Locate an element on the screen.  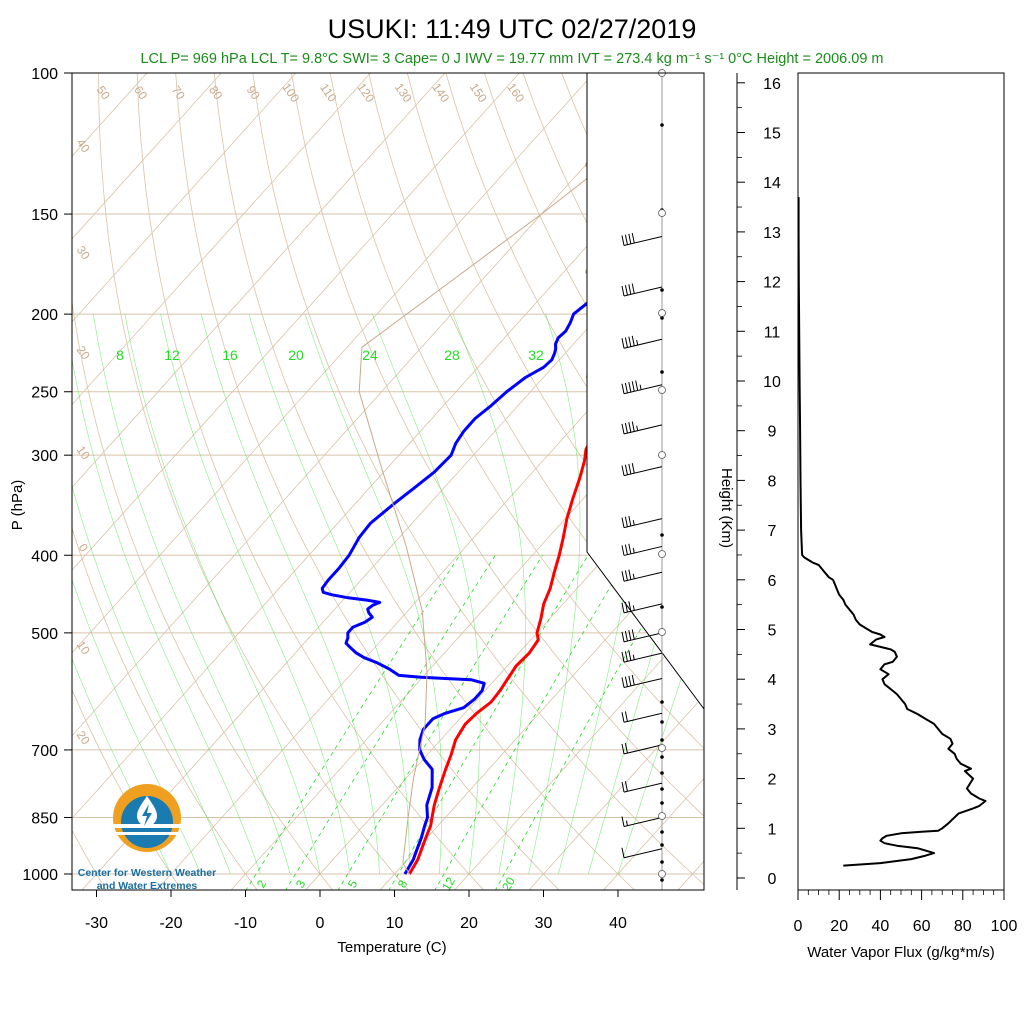
mixing-ratio-label: 20 is located at coordinates (296, 355).